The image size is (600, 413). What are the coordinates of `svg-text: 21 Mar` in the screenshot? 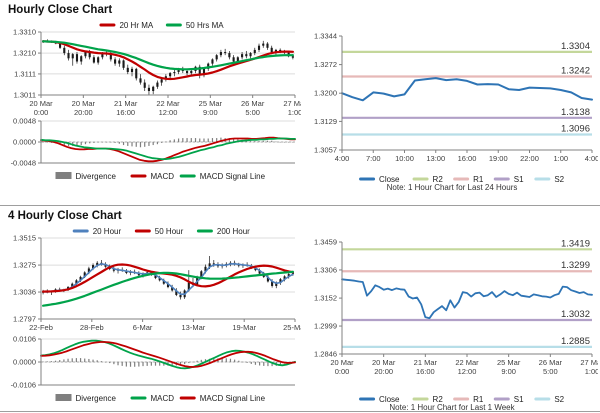 It's located at (426, 362).